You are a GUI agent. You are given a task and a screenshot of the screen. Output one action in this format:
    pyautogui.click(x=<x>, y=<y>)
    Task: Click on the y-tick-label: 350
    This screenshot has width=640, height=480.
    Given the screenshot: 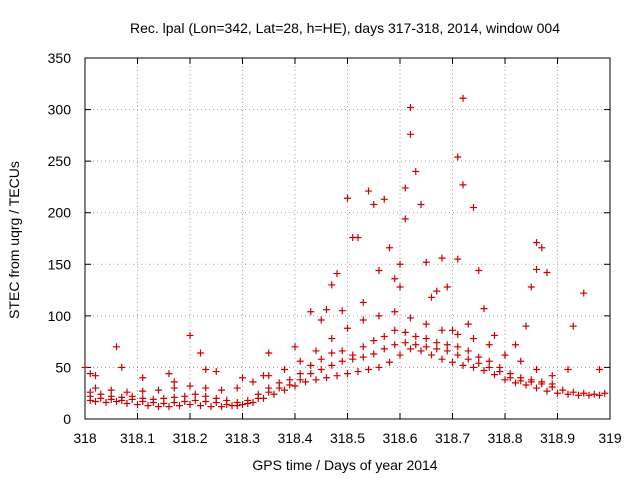 What is the action you would take?
    pyautogui.click(x=60, y=58)
    